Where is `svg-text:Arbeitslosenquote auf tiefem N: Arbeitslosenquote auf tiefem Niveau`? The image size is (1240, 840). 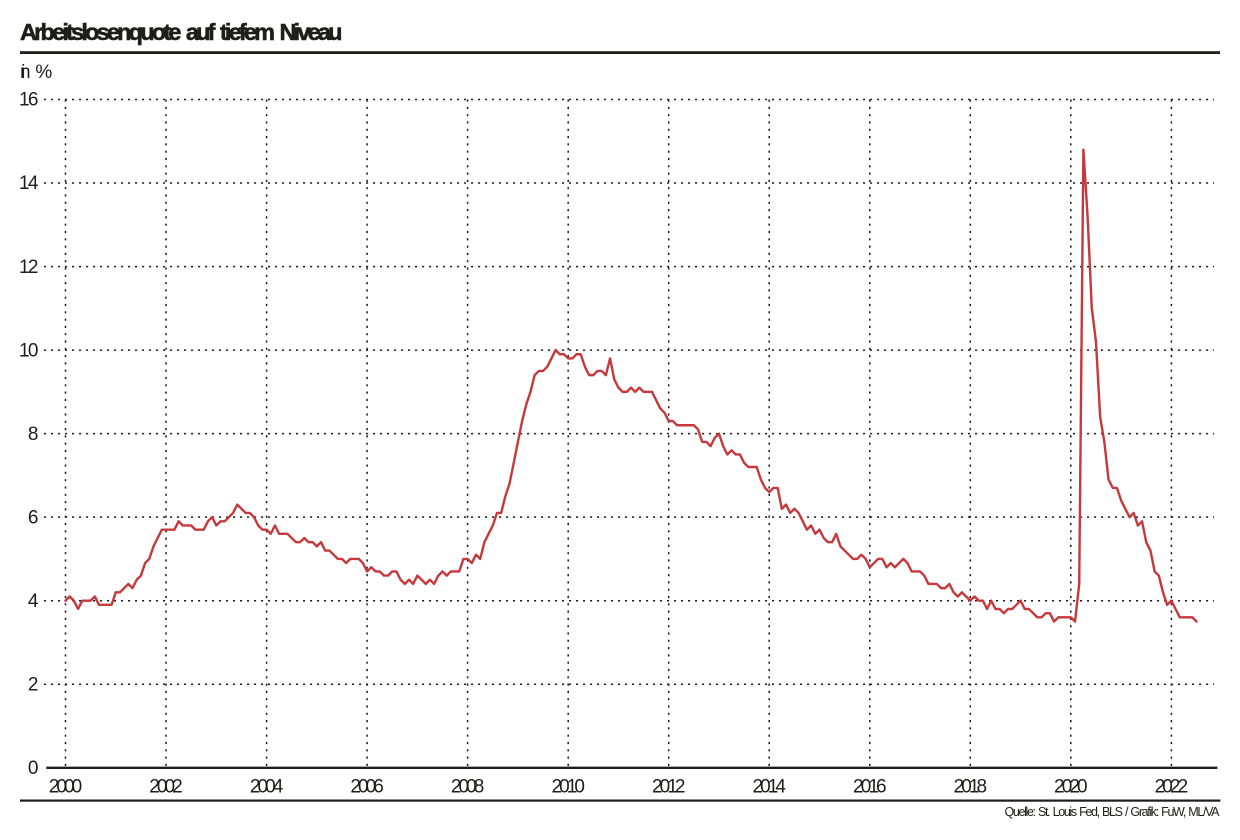
svg-text:Arbeitslosenquote auf tiefem N: Arbeitslosenquote auf tiefem Niveau is located at coordinates (181, 32).